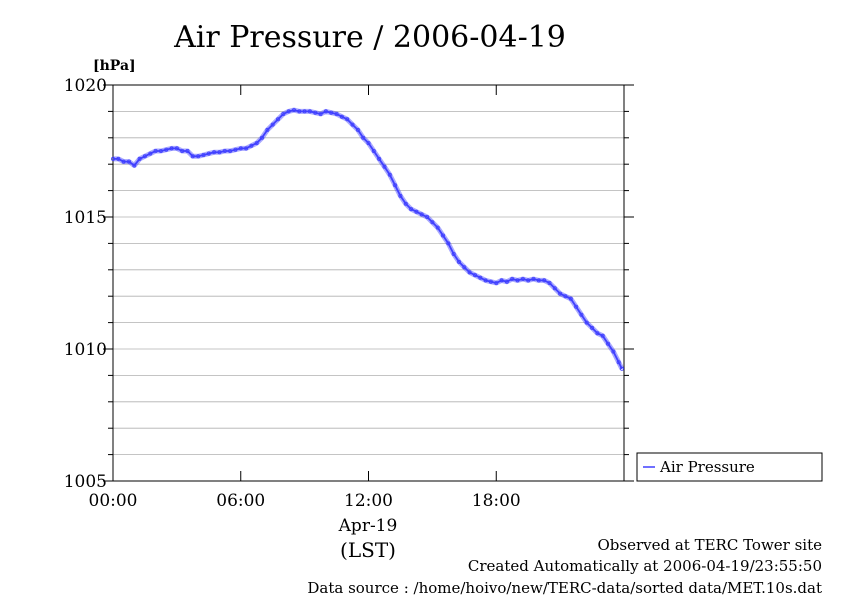 This screenshot has width=842, height=595. I want to click on y-tick-labels: 1005 1010 1015 1020, so click(85, 284).